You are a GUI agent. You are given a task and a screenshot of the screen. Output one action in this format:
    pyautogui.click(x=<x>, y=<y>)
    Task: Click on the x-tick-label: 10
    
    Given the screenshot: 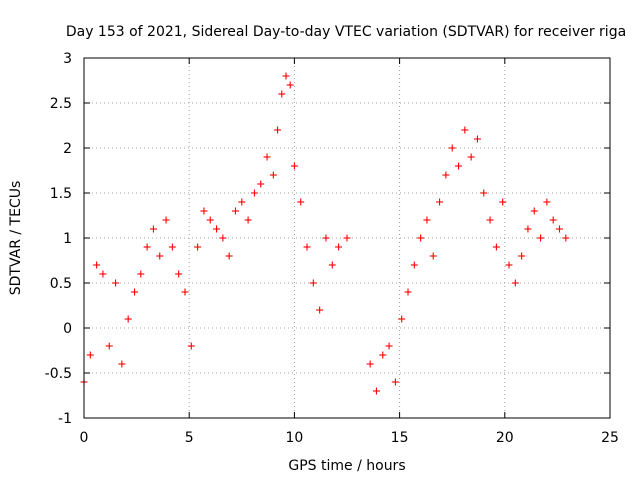 What is the action you would take?
    pyautogui.click(x=294, y=438)
    